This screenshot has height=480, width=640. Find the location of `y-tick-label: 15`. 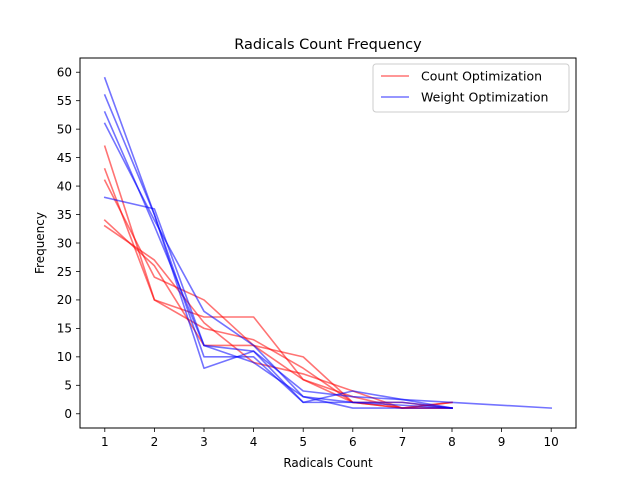

y-tick-label: 15 is located at coordinates (64, 329).